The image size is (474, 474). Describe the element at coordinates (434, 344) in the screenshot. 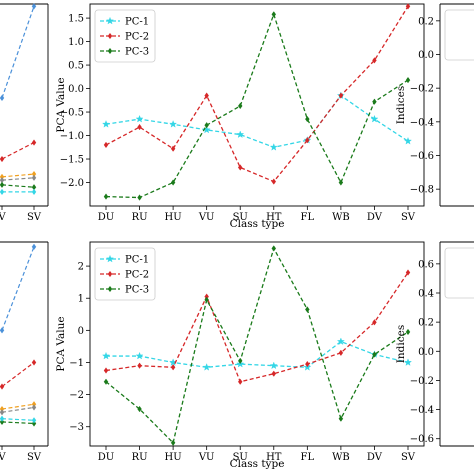

I see `partial-chart-right-2: 0.6 0.4 0.2 0.0 −0.2 −0.4 −0.6 Indices` at that location.